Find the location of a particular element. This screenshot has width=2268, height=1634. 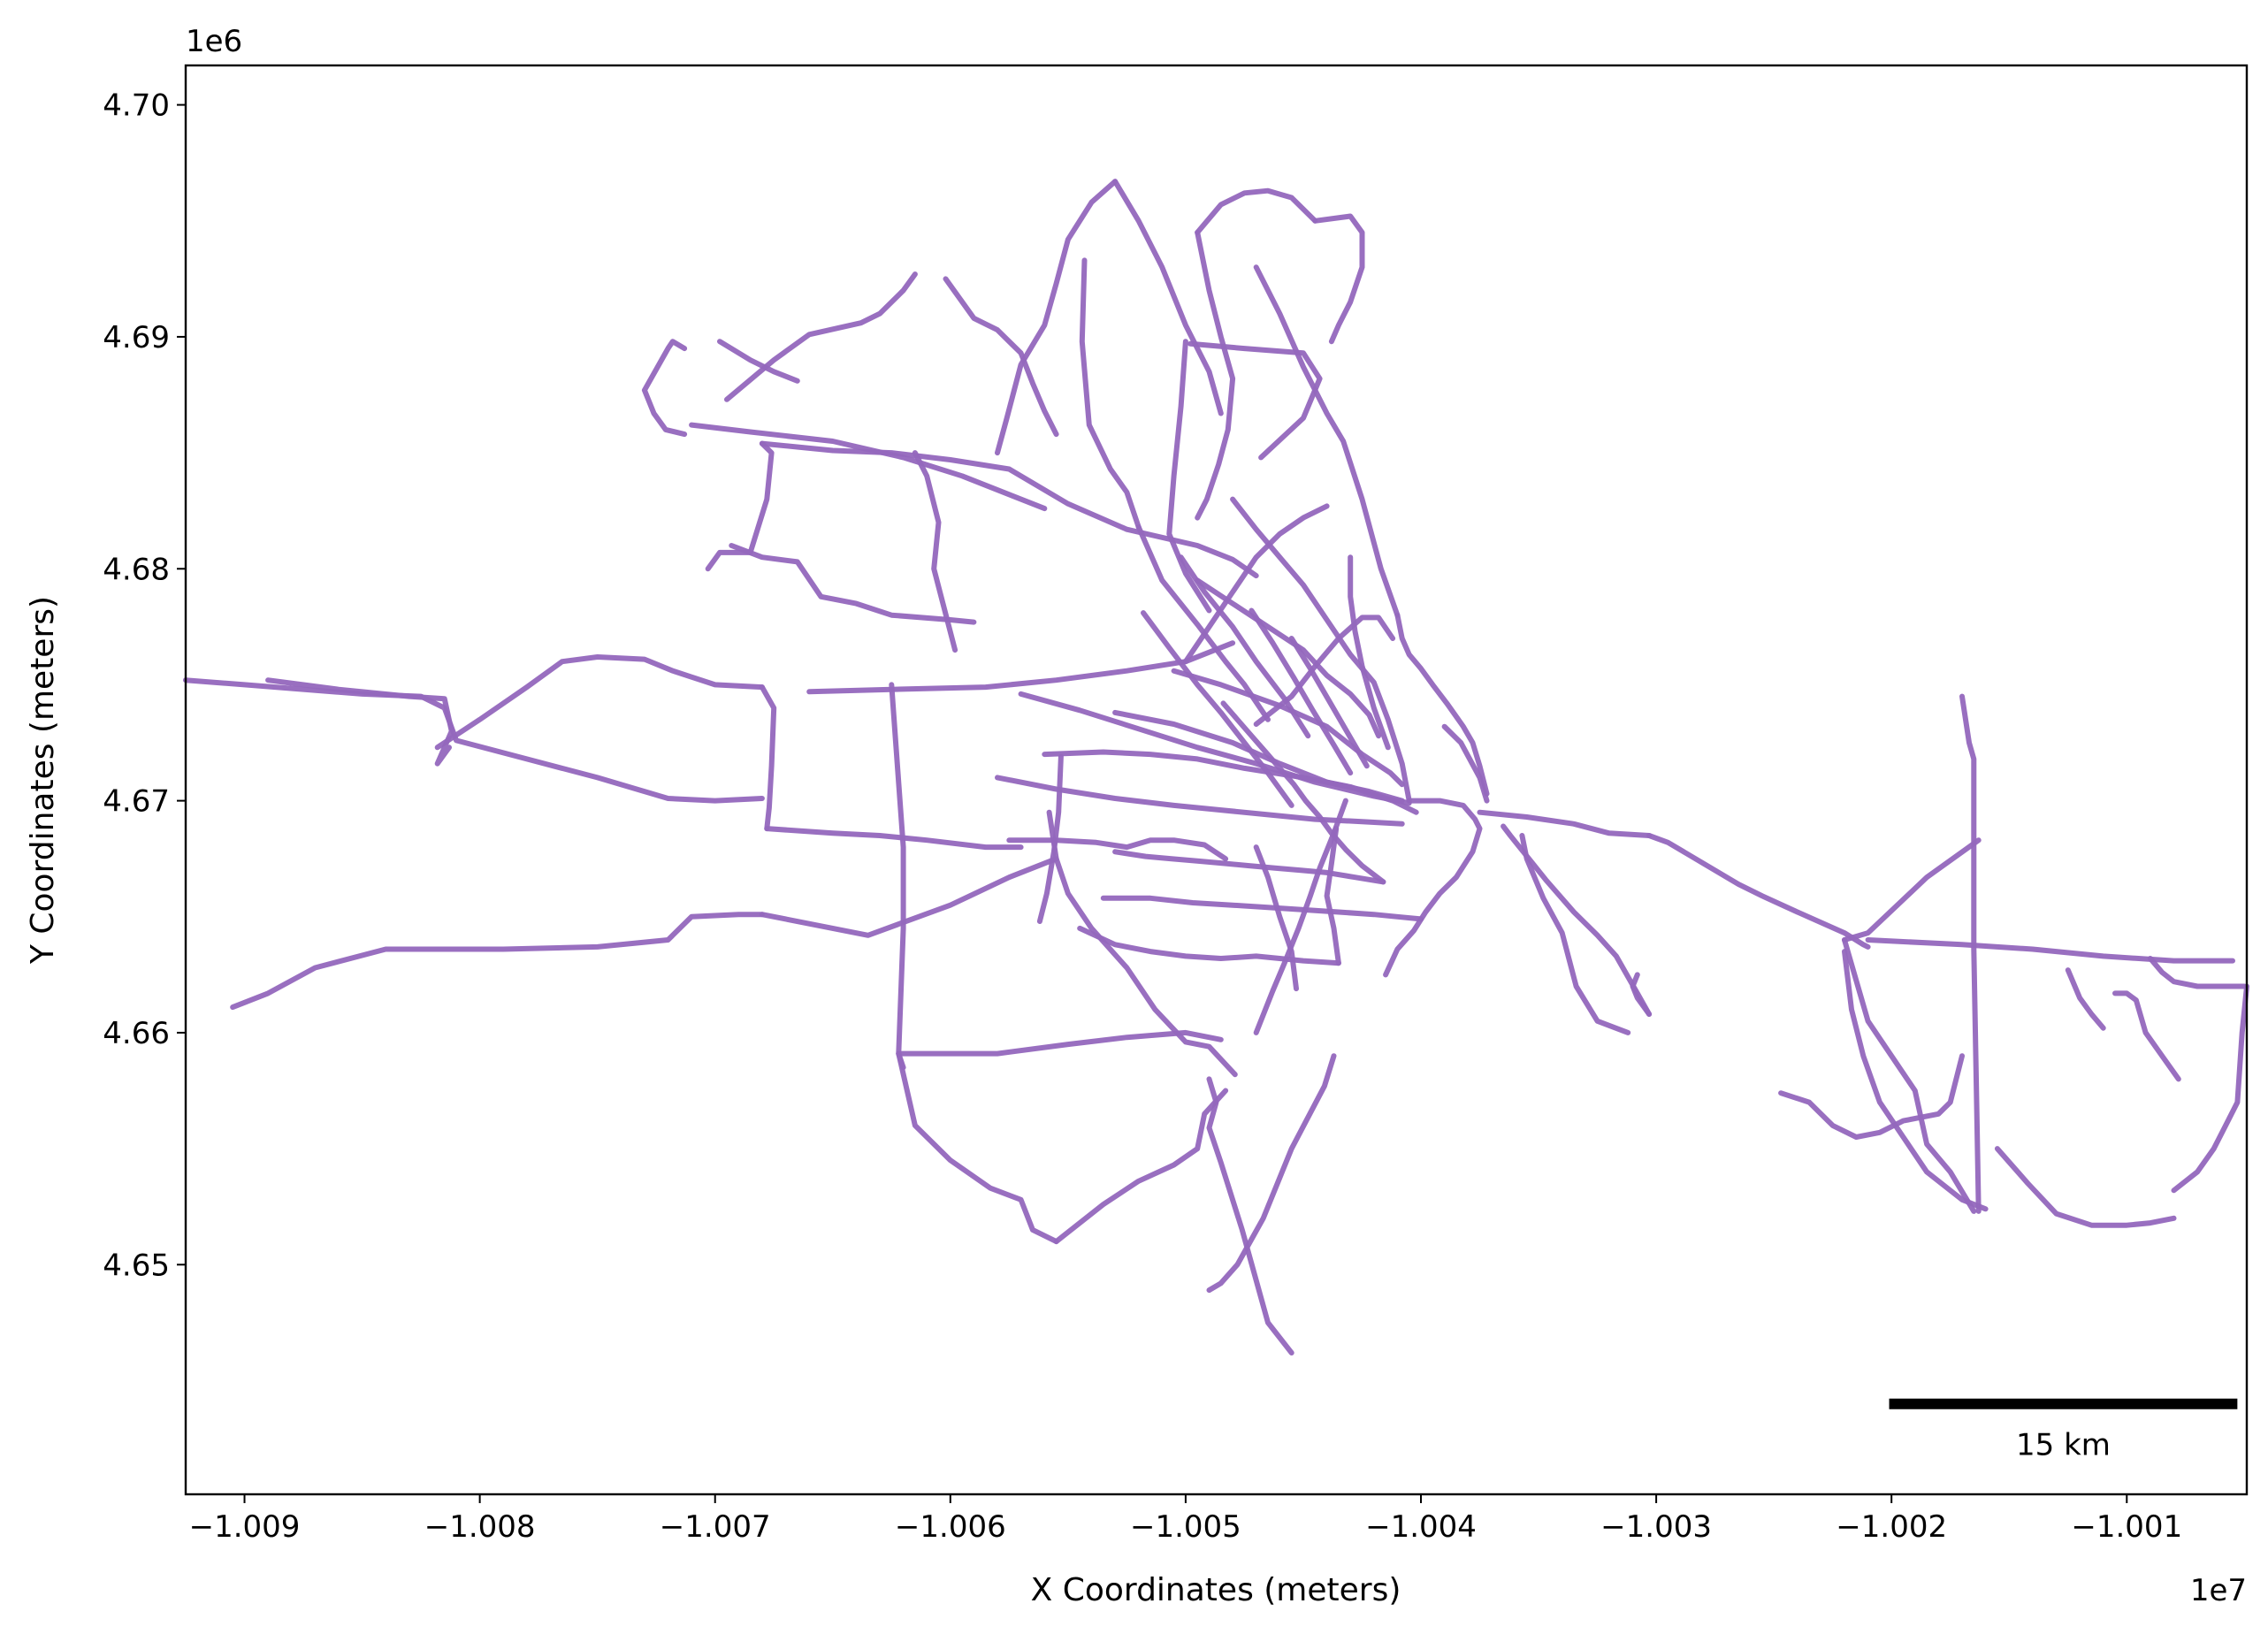

x-axis-multiplier: 1e7 is located at coordinates (2218, 1591).